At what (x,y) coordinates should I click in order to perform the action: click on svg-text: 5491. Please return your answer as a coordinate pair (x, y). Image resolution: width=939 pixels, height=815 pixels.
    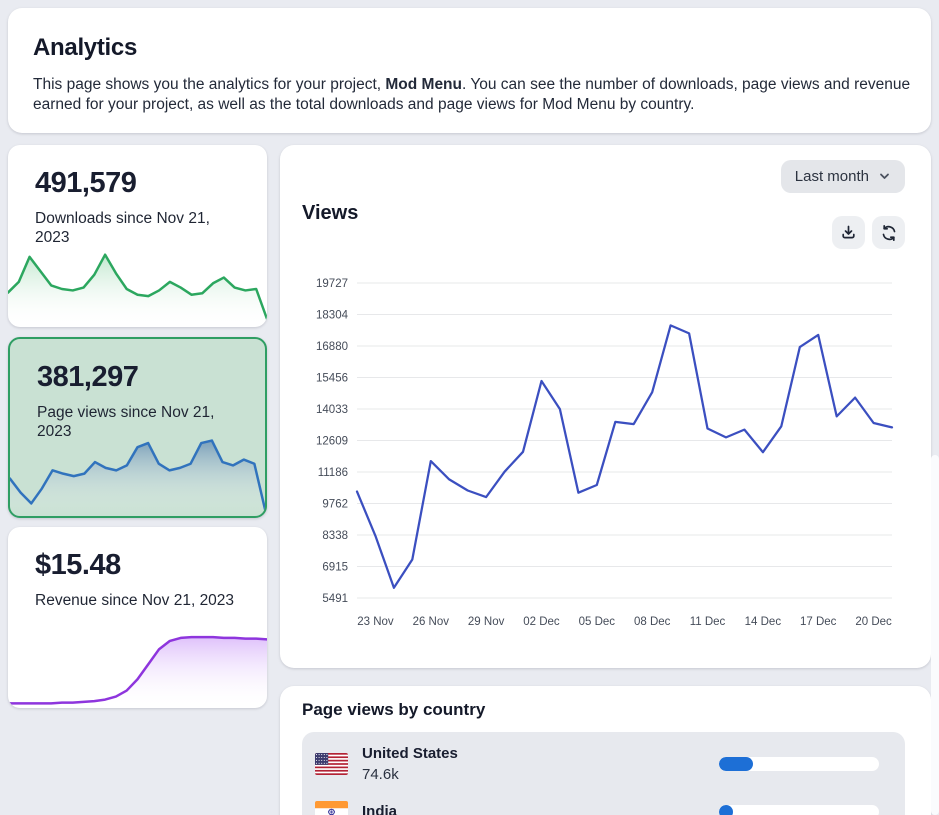
    Looking at the image, I should click on (335, 599).